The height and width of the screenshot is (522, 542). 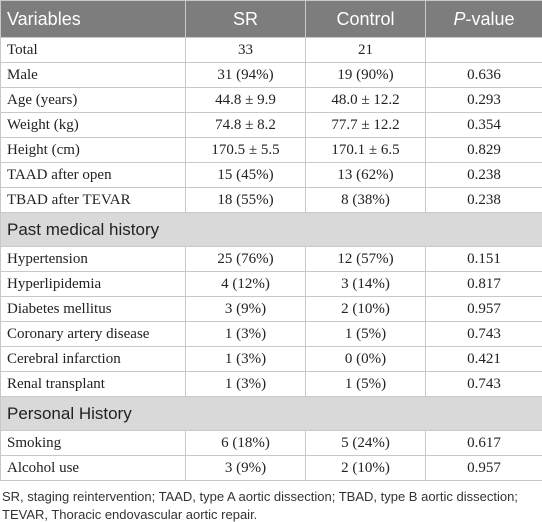 What do you see at coordinates (93, 334) in the screenshot?
I see `row-label: Coronary artery disease` at bounding box center [93, 334].